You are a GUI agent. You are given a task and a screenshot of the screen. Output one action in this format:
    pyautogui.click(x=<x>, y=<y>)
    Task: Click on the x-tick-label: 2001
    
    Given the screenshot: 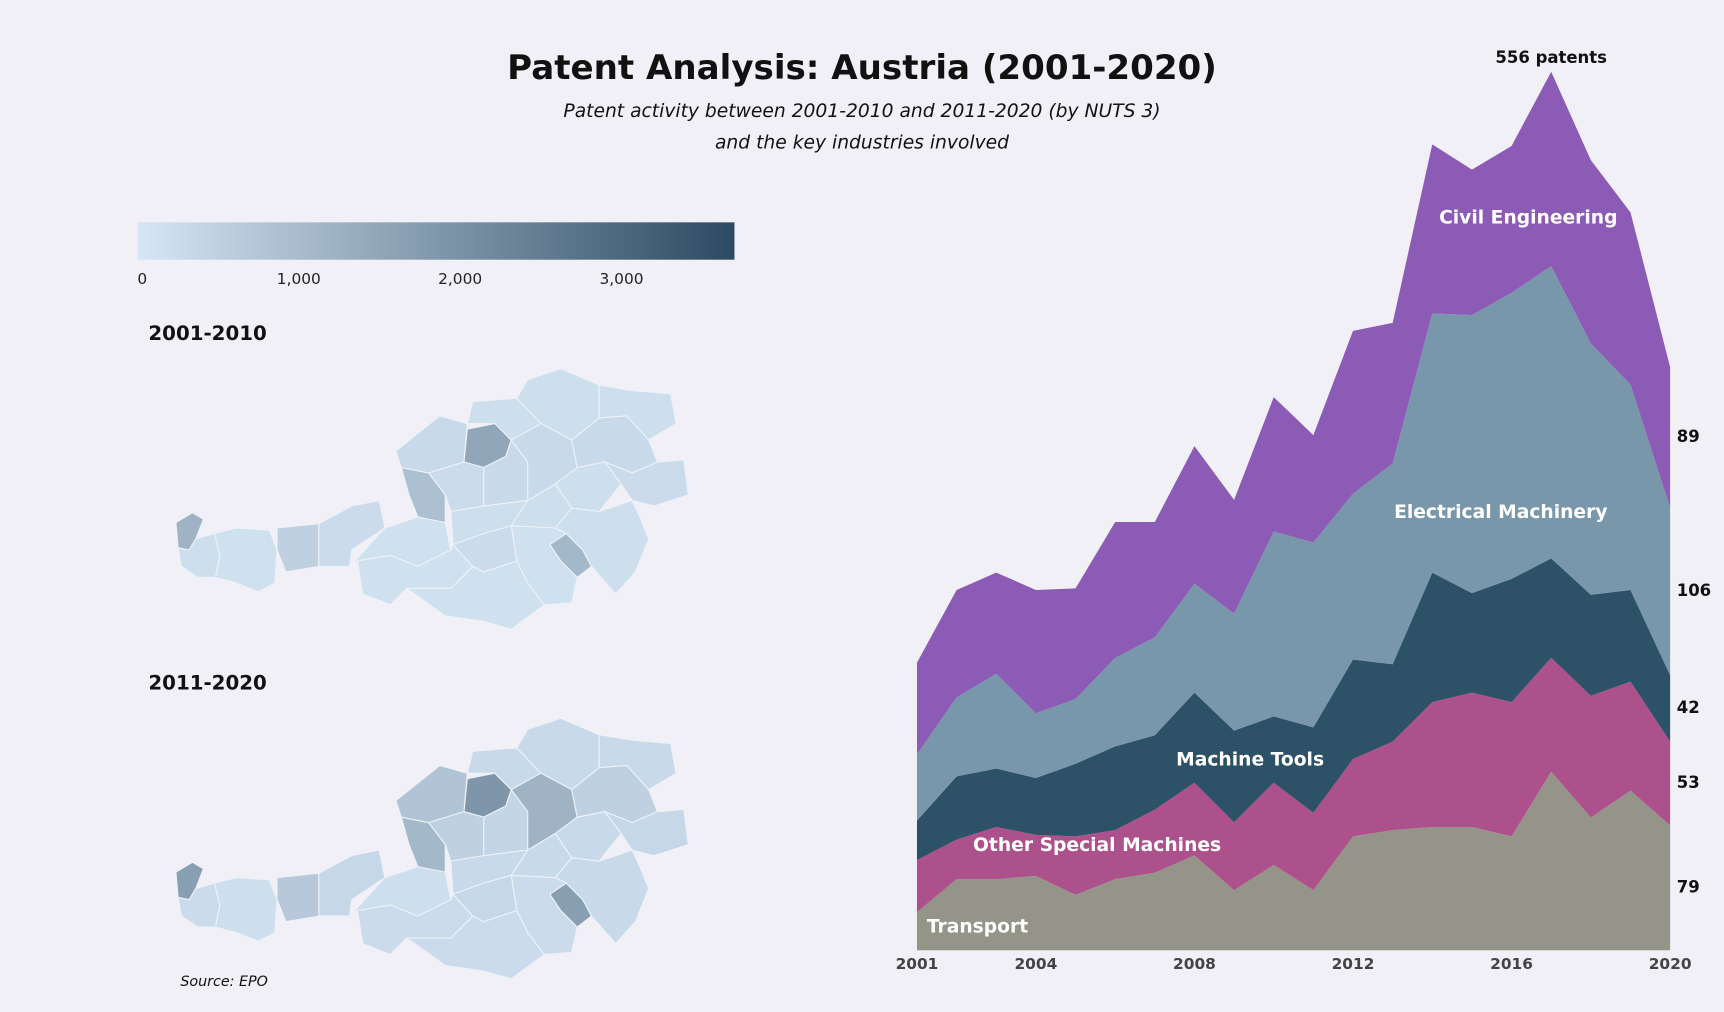 What is the action you would take?
    pyautogui.click(x=917, y=964)
    